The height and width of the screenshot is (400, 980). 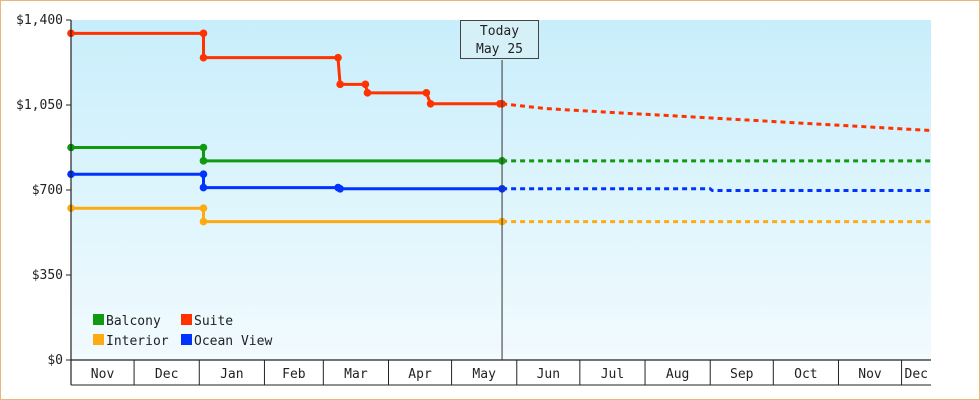 I want to click on month-label: Jun, so click(x=548, y=374).